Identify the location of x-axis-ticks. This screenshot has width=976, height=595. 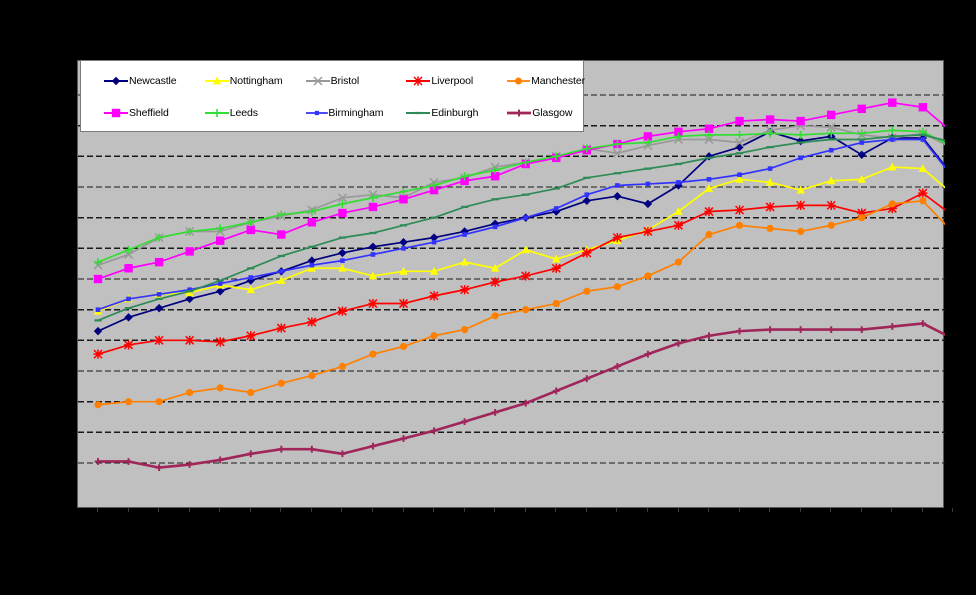
(515, 510).